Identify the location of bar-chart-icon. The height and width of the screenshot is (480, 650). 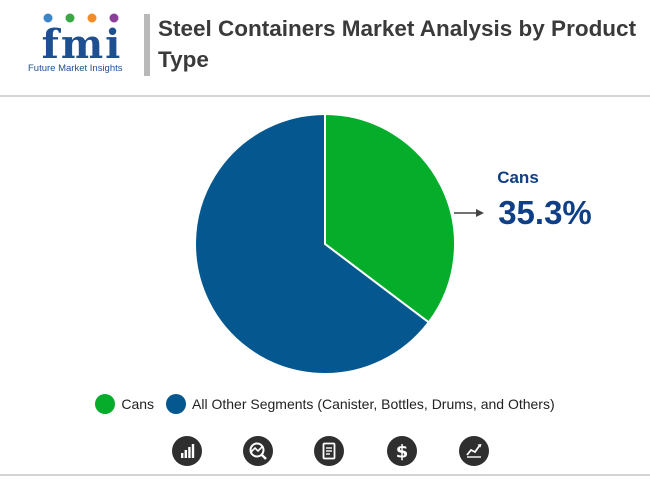
(187, 451).